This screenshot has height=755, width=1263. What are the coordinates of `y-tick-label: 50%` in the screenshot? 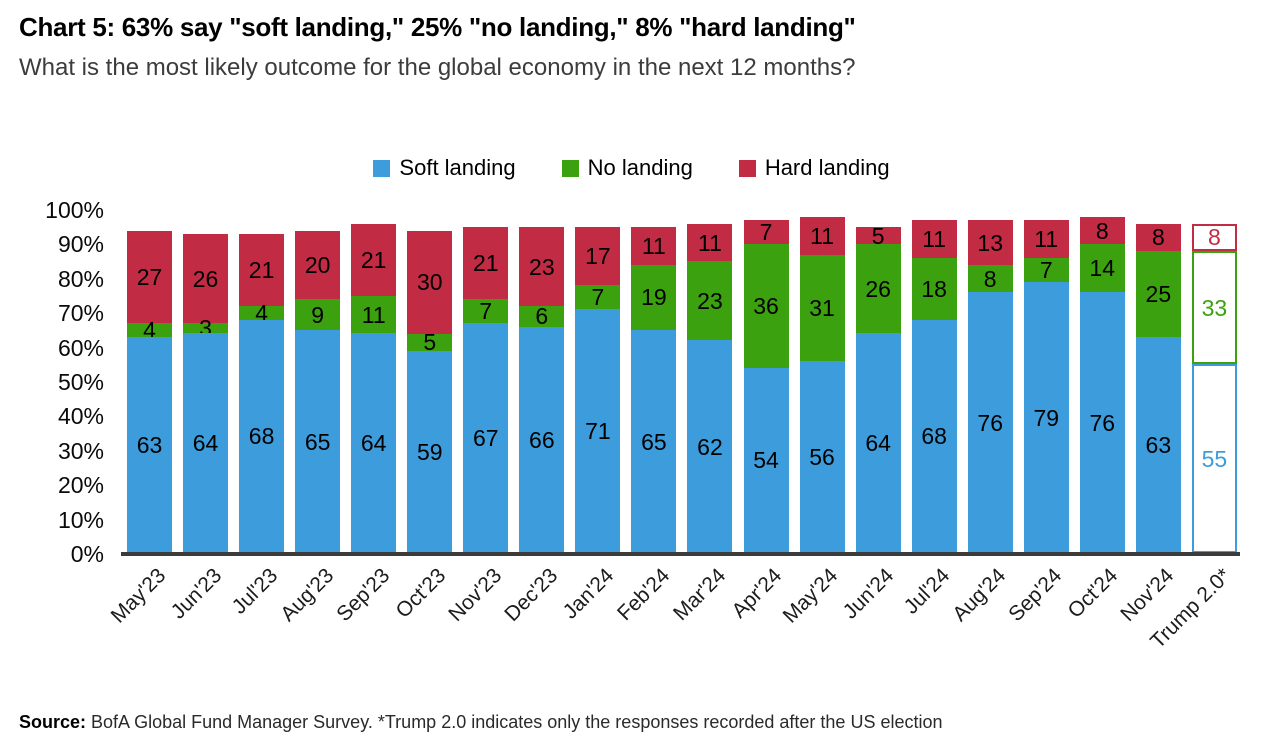 It's located at (80, 381).